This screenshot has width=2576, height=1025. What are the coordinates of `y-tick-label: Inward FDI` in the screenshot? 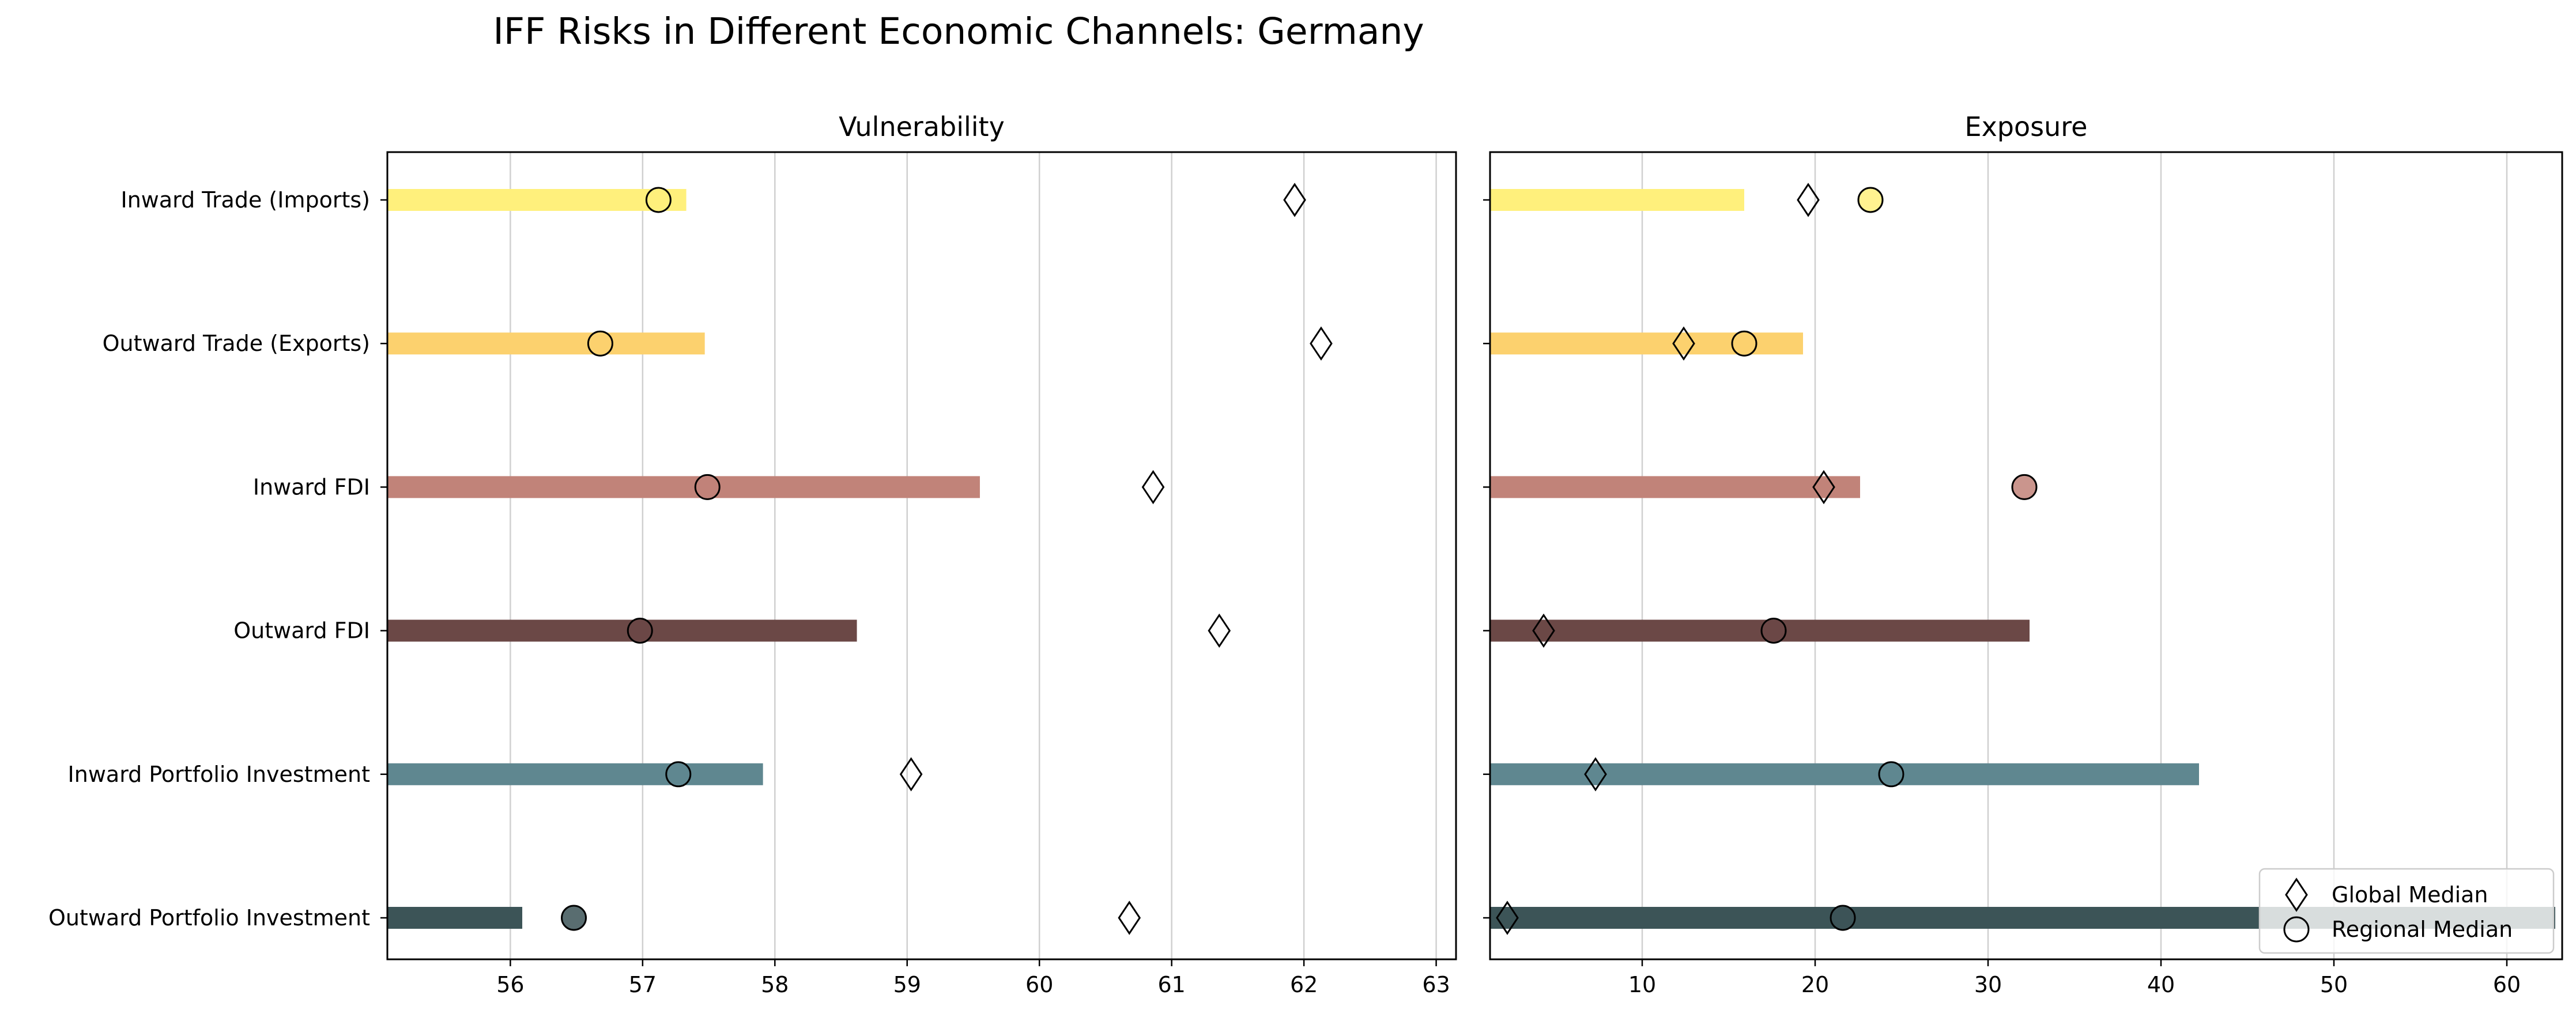 It's located at (311, 487).